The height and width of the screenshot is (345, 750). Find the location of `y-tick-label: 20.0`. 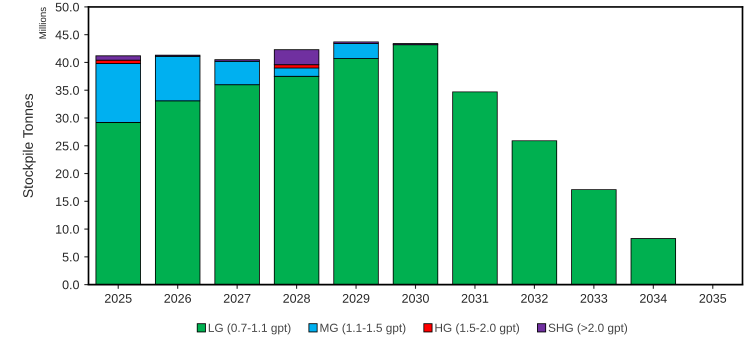

y-tick-label: 20.0 is located at coordinates (67, 173).